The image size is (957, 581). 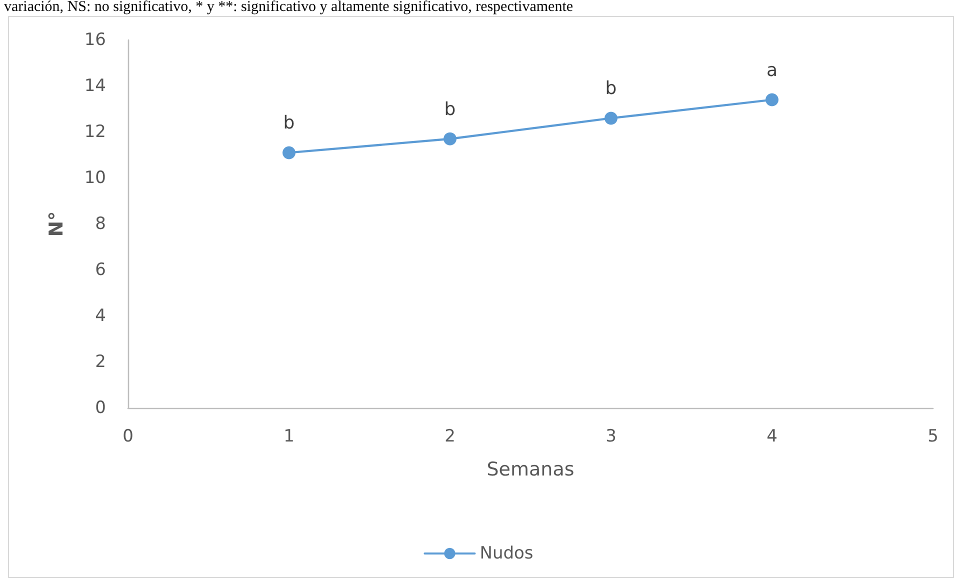 I want to click on y-tick-label: 2, so click(x=100, y=362).